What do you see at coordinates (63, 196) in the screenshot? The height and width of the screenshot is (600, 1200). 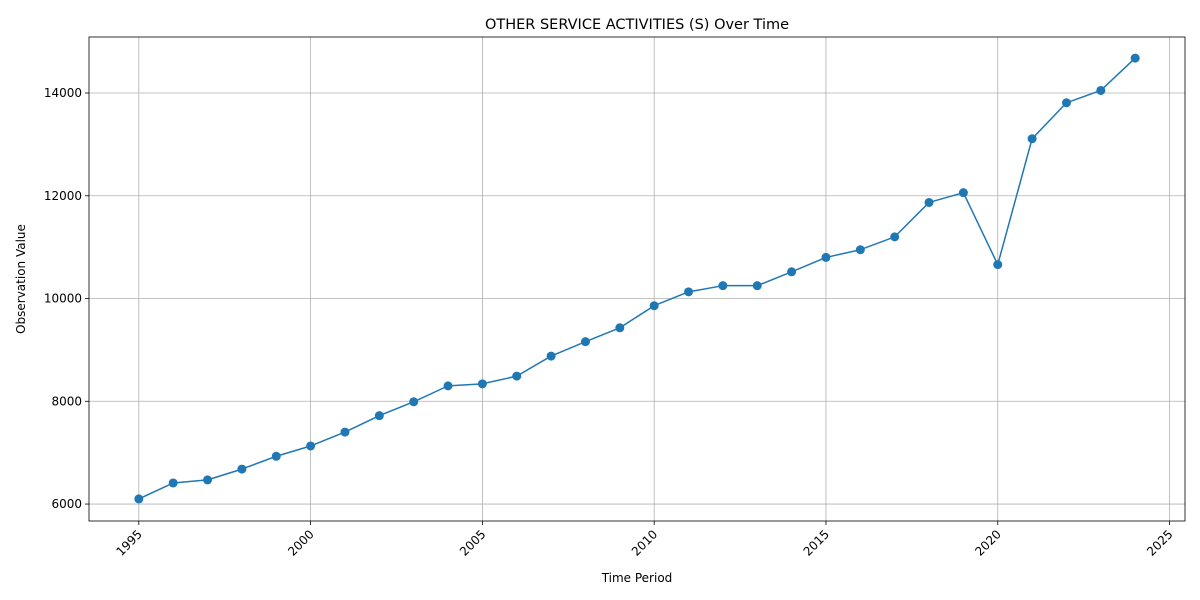 I see `y-tick-label: 12000` at bounding box center [63, 196].